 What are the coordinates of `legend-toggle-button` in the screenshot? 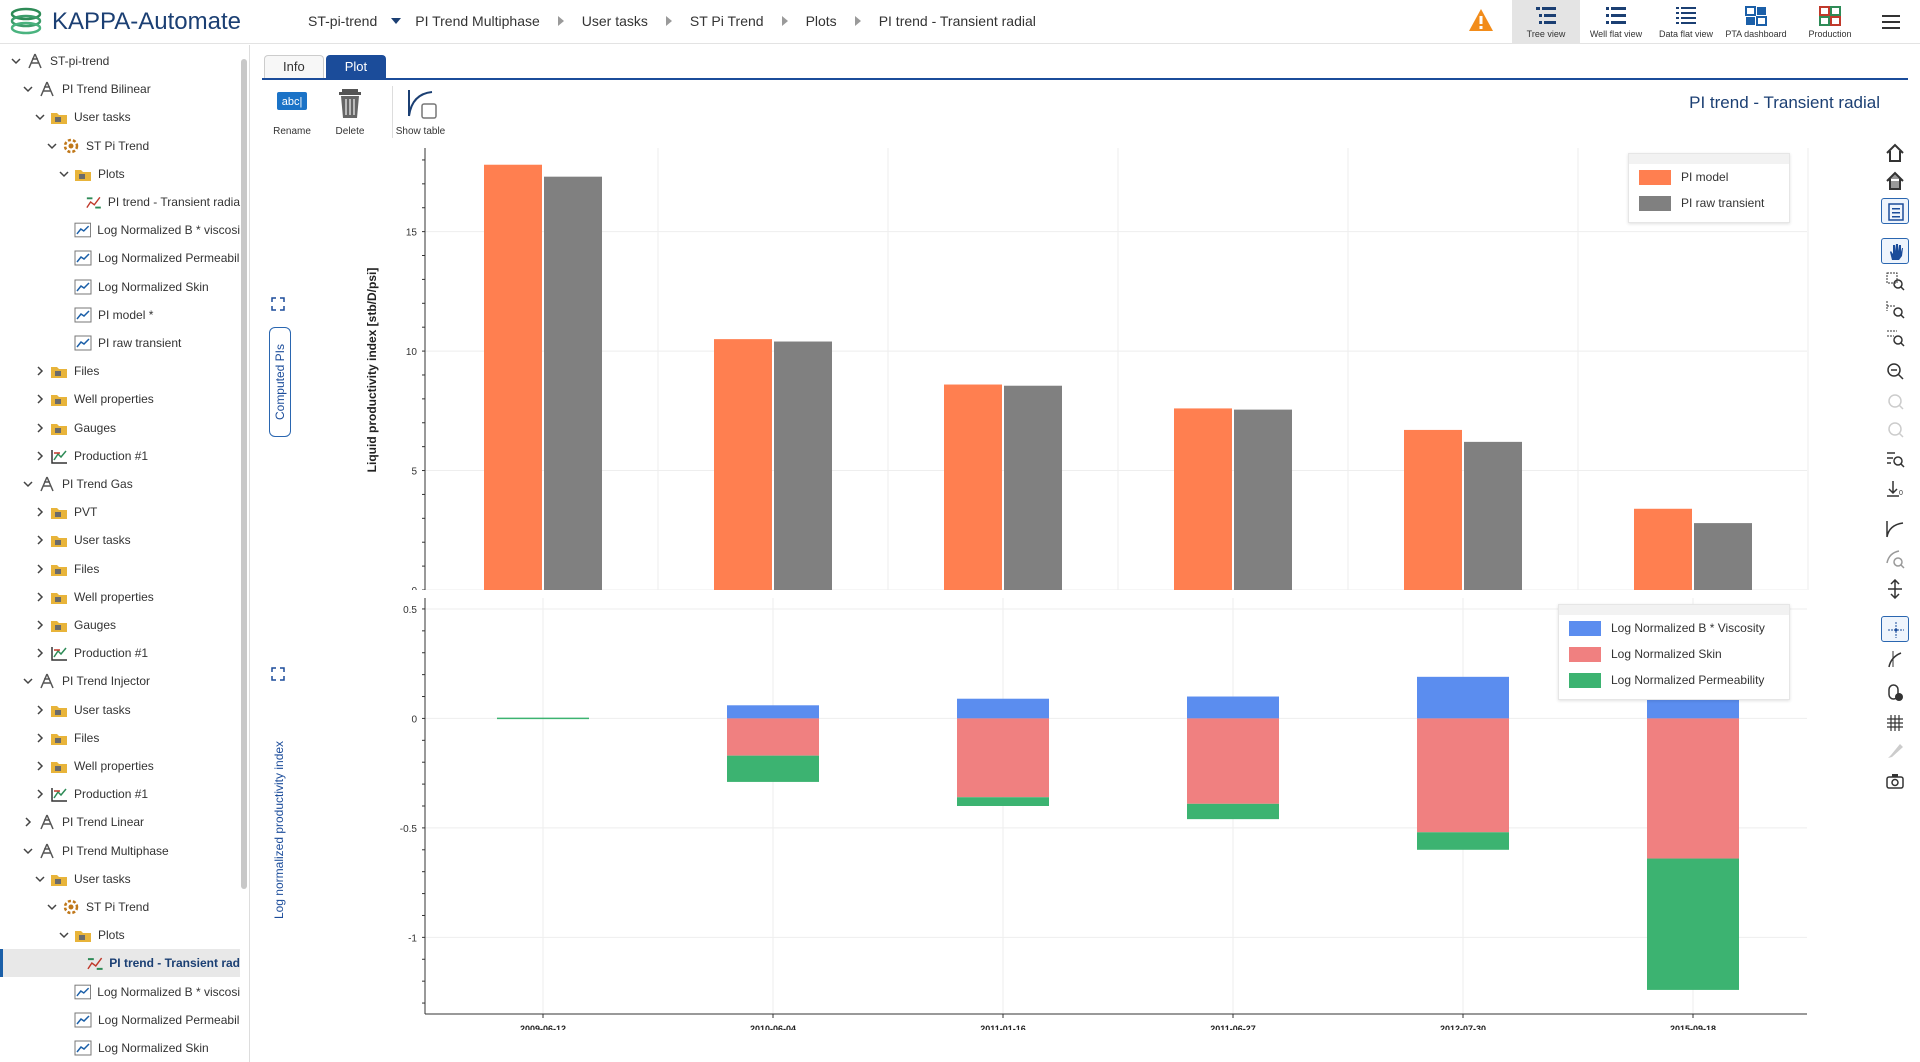 It's located at (1895, 211).